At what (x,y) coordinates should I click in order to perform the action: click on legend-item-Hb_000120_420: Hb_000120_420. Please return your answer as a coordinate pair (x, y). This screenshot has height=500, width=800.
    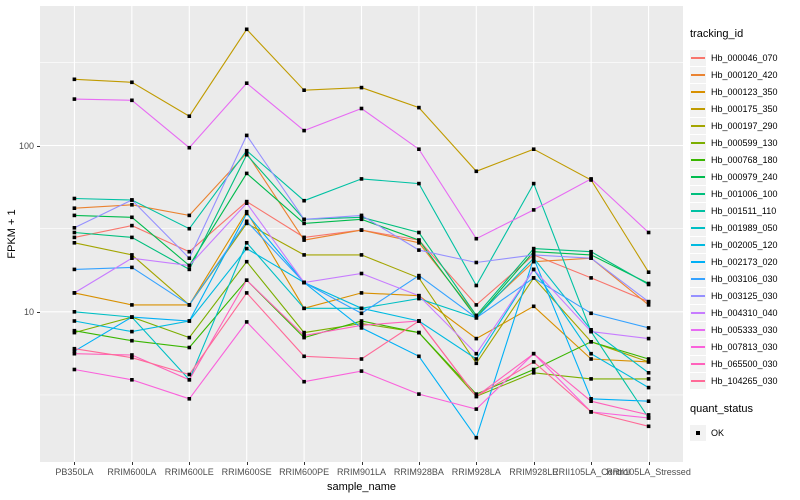
    Looking at the image, I should click on (744, 75).